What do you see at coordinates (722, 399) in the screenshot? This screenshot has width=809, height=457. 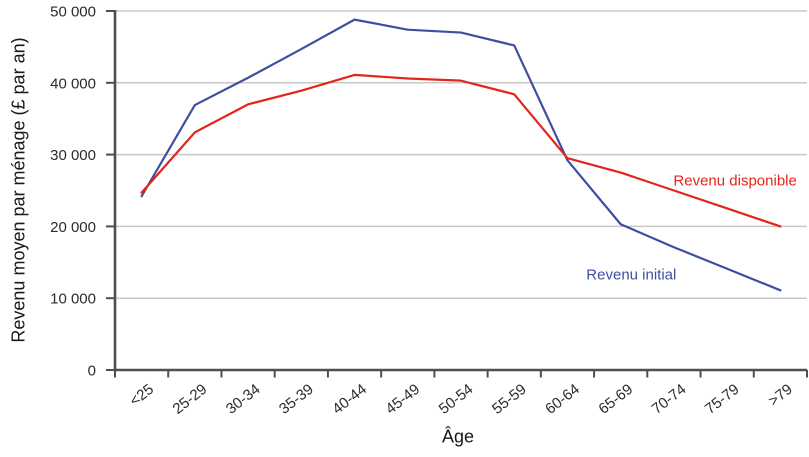 I see `x-tick-label: 75-79` at bounding box center [722, 399].